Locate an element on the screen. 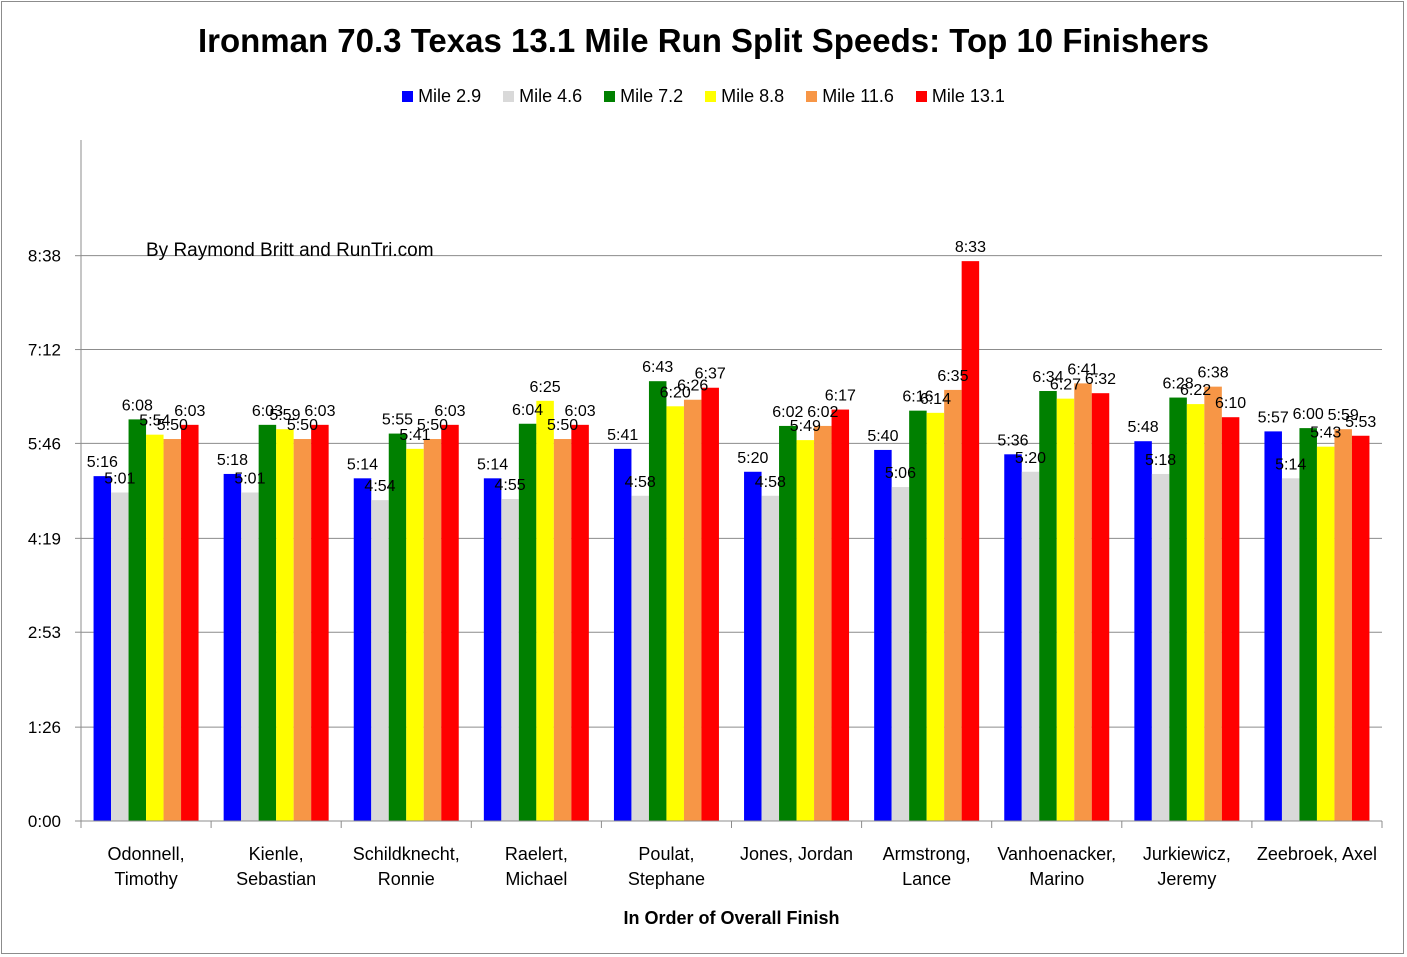 The width and height of the screenshot is (1407, 957). x-tick-label: Lance is located at coordinates (926, 879).